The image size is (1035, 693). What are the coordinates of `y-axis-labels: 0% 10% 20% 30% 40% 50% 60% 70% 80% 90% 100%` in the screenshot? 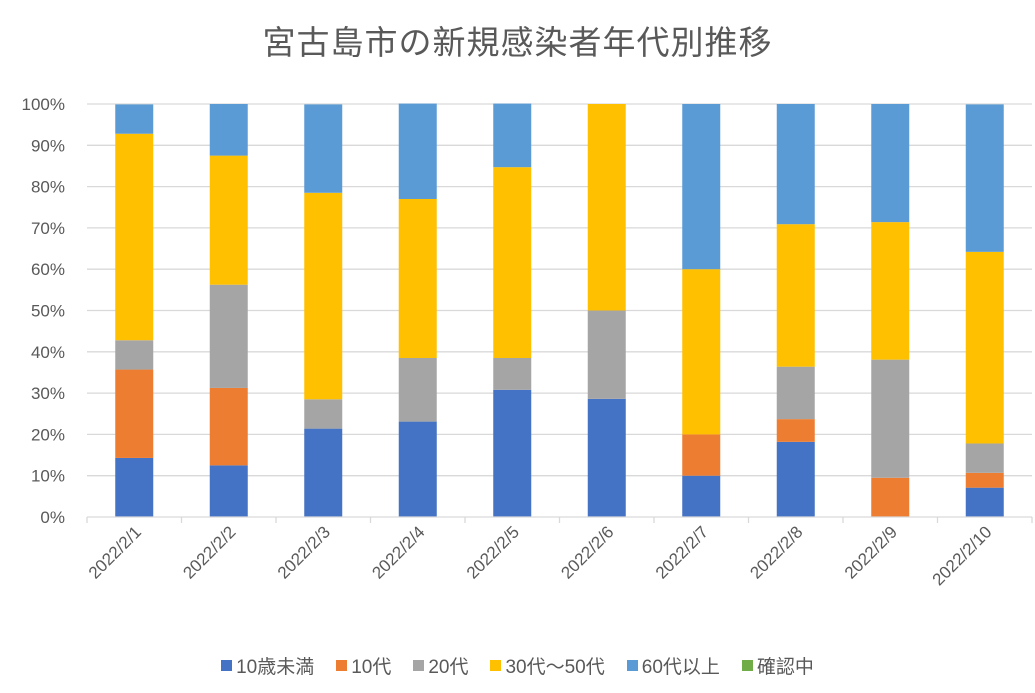 It's located at (43, 311).